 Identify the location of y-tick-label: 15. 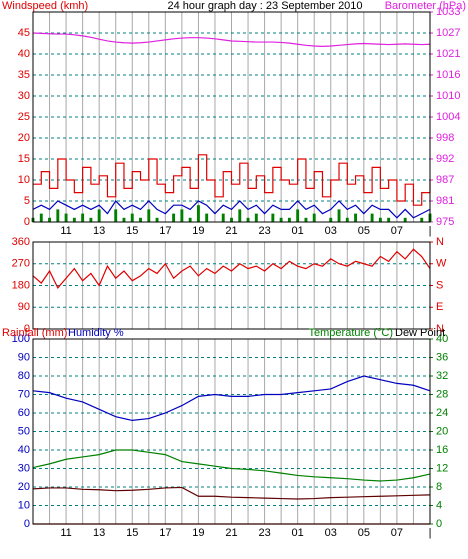
(24, 159).